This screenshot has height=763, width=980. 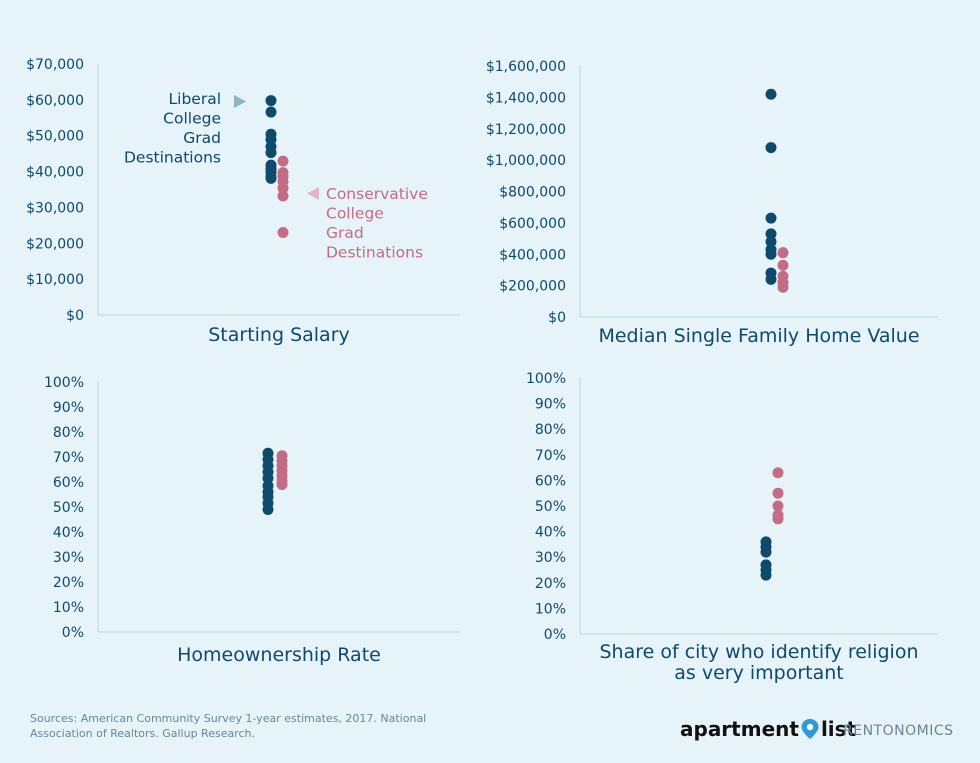 What do you see at coordinates (192, 119) in the screenshot?
I see `liberal-annotation-line: College` at bounding box center [192, 119].